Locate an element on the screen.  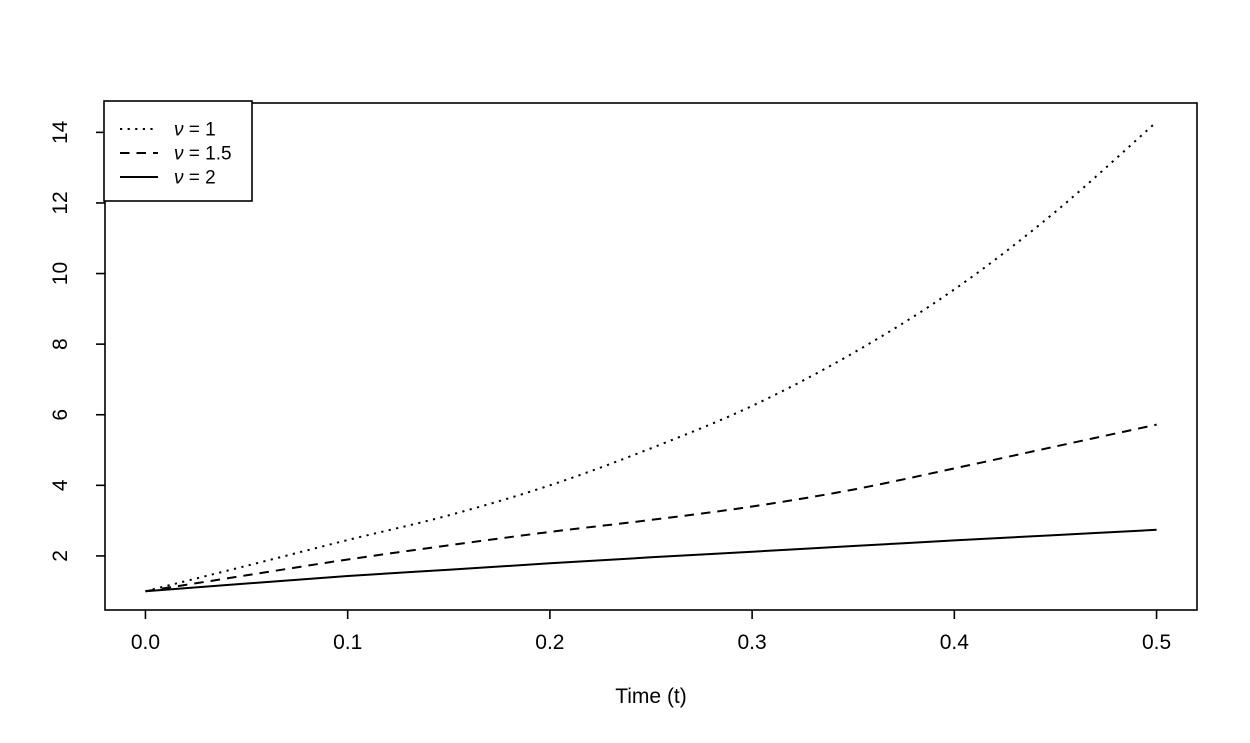
legend-box is located at coordinates (178, 151).